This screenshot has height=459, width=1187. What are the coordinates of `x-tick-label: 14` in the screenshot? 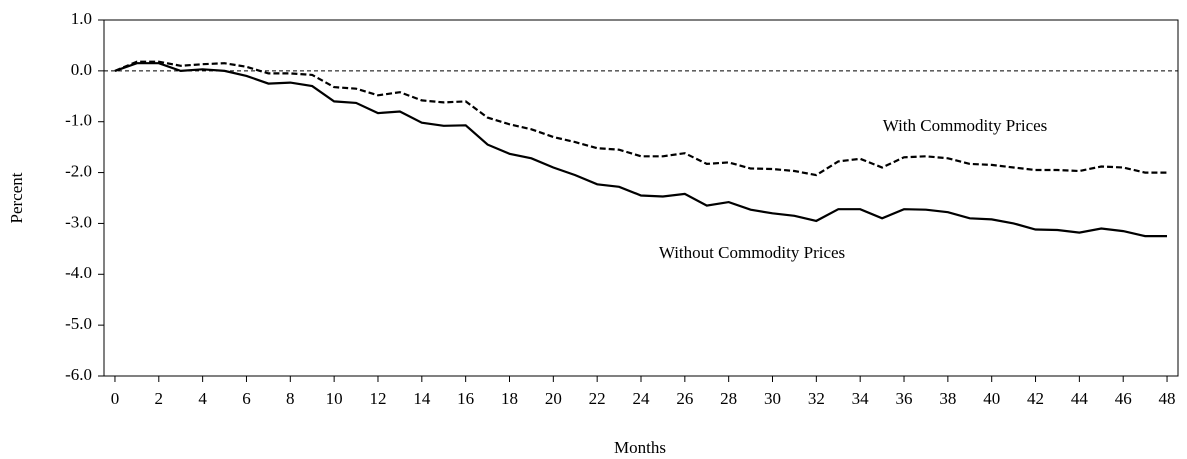 It's located at (422, 398).